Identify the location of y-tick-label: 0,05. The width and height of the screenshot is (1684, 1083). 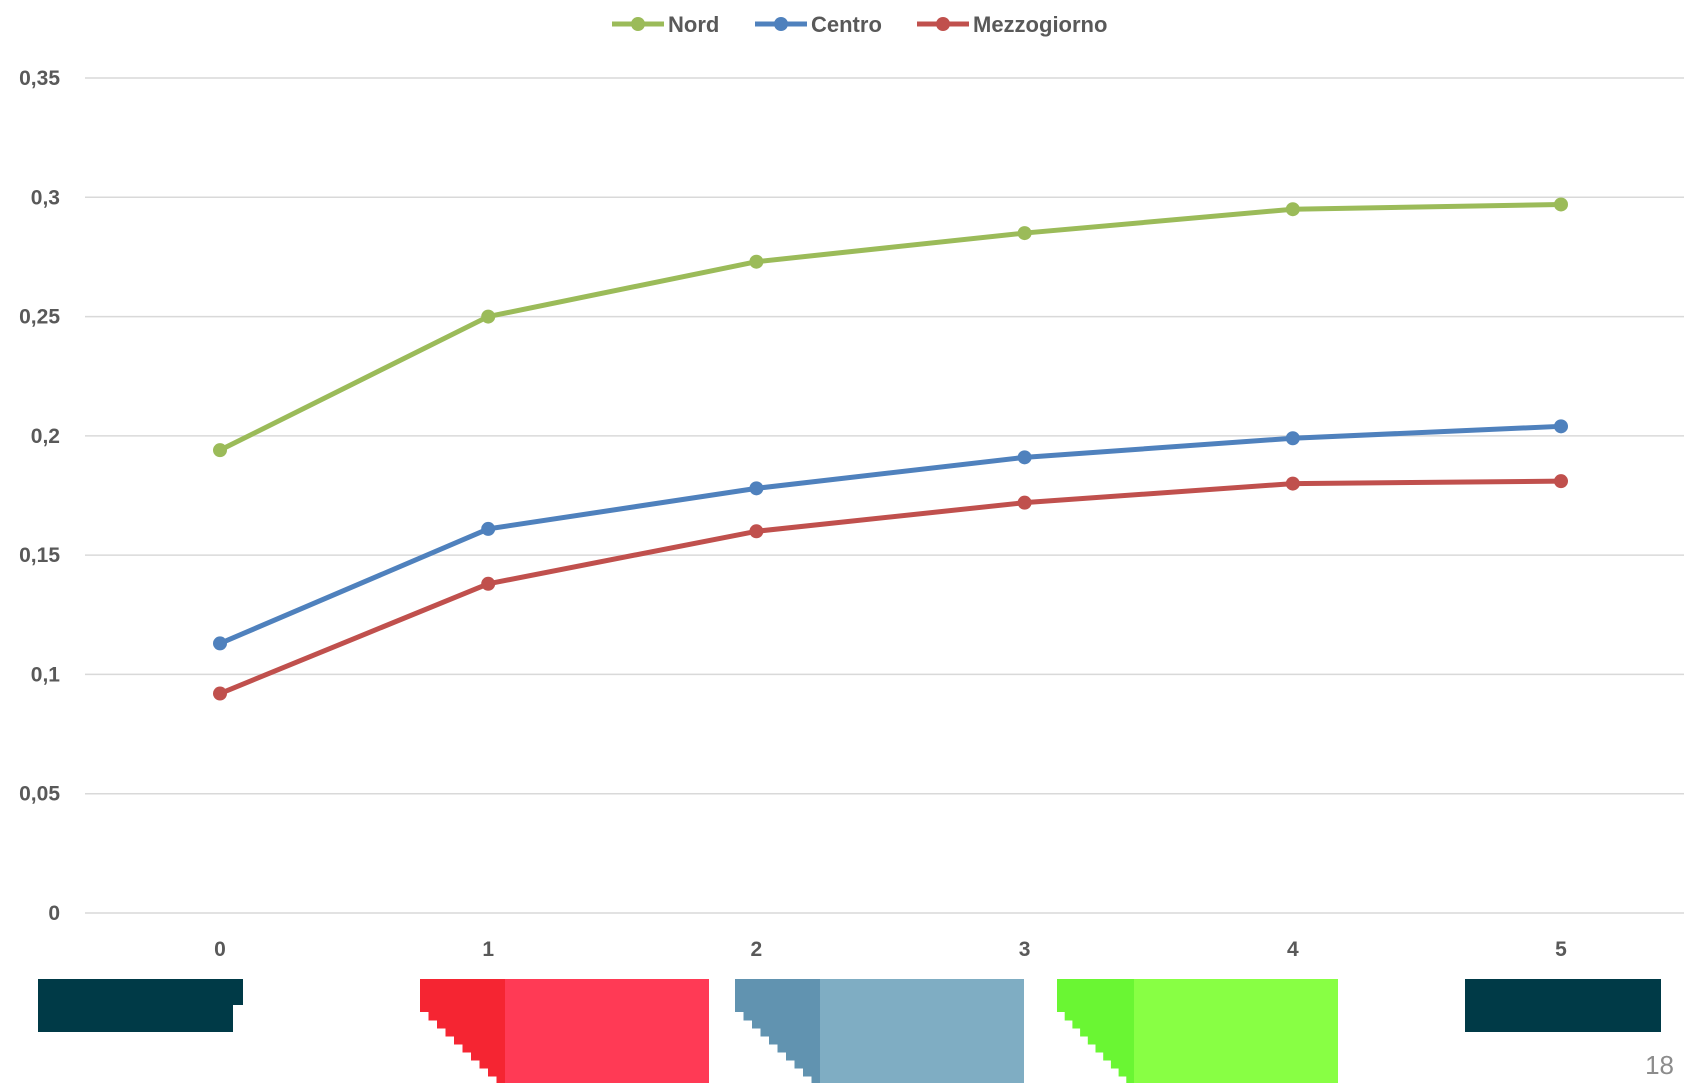
(39, 794).